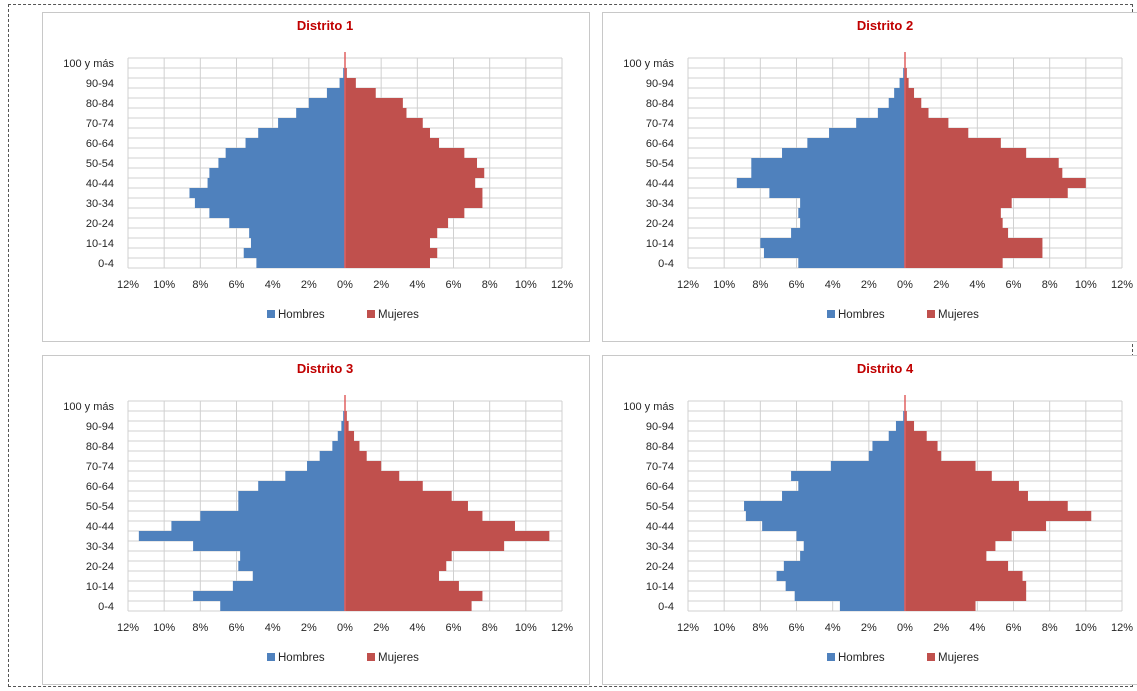 The width and height of the screenshot is (1137, 691). Describe the element at coordinates (325, 368) in the screenshot. I see `chart-title: Distrito 3` at that location.